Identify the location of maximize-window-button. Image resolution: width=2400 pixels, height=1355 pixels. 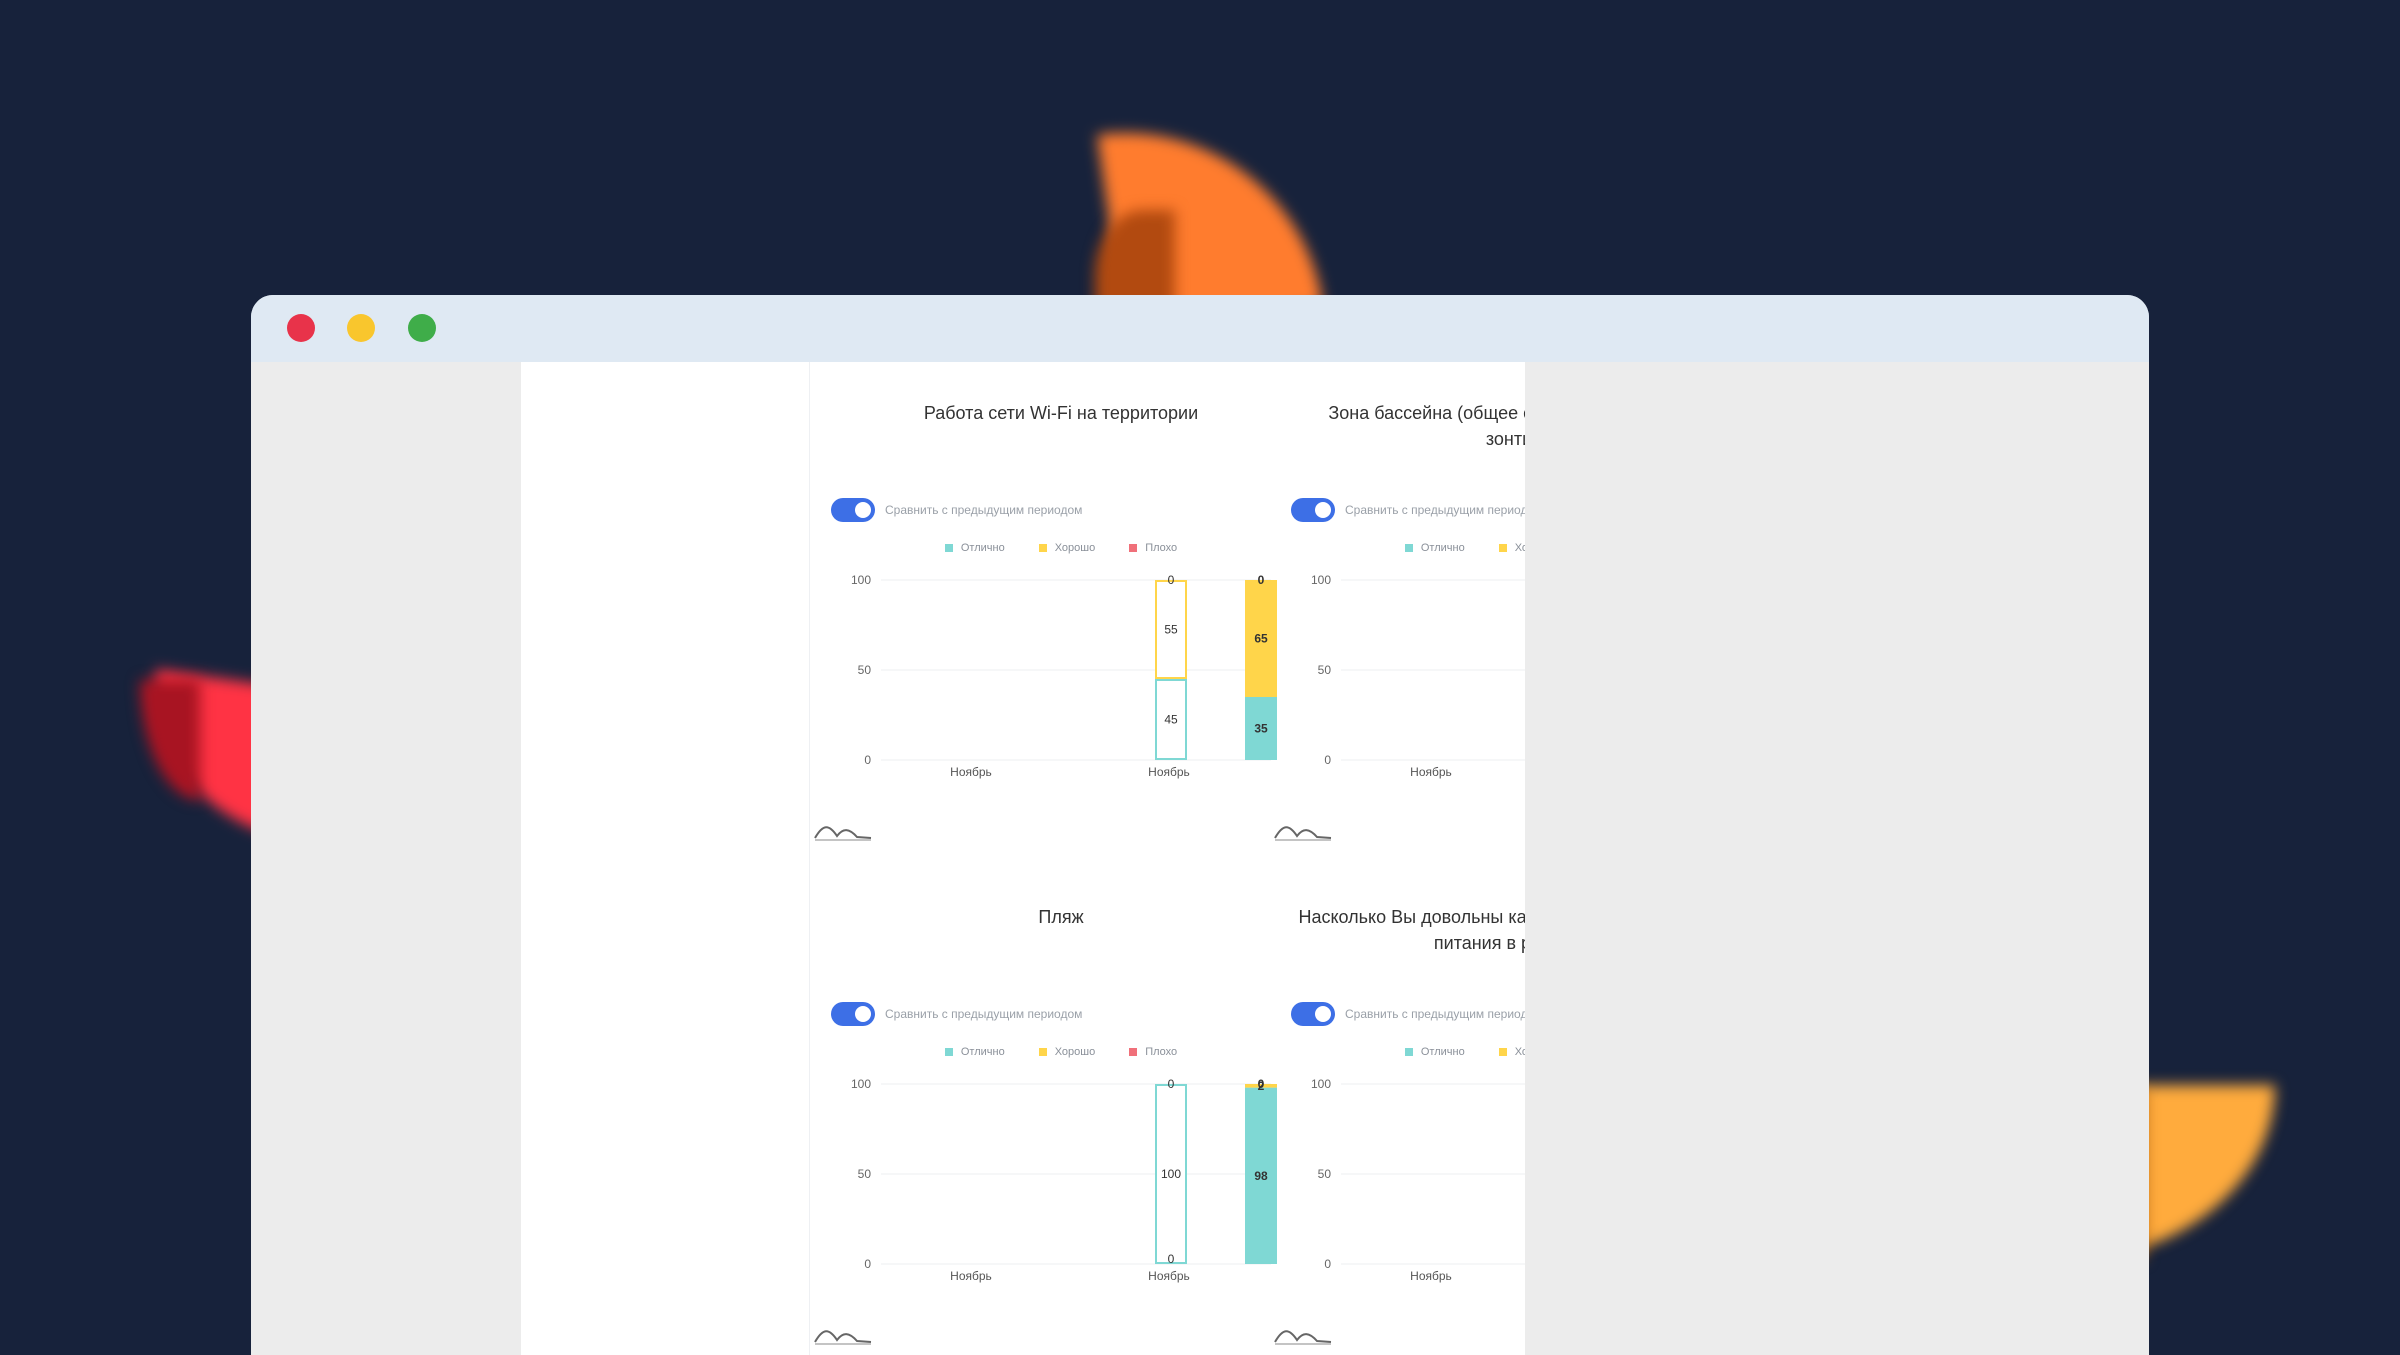
(422, 328).